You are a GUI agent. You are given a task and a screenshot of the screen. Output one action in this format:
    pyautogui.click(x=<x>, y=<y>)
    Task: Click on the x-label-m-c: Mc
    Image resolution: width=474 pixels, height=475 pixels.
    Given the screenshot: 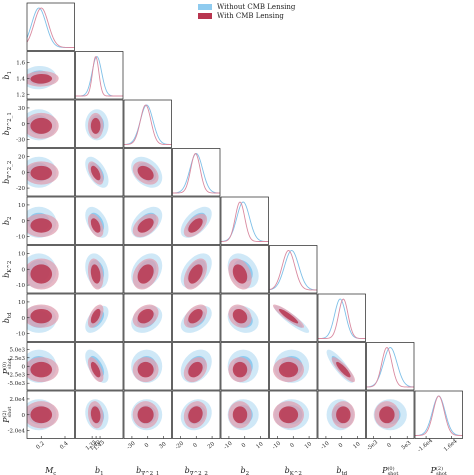 What is the action you would take?
    pyautogui.click(x=50, y=470)
    